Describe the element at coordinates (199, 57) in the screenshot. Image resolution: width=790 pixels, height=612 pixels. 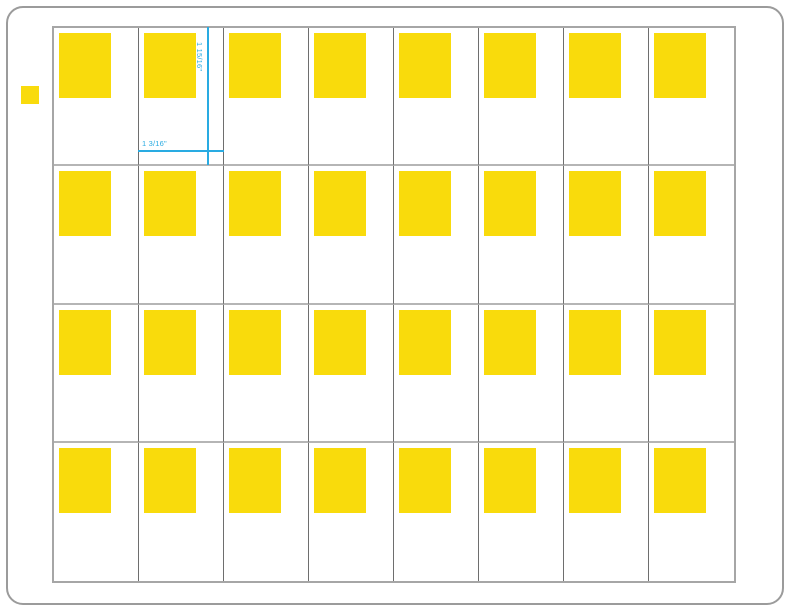
I see `height-dimension-label: 1 15/16"` at that location.